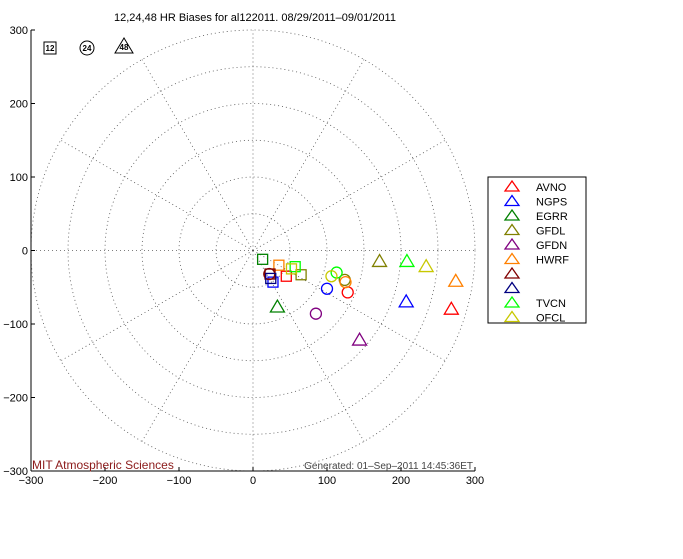  What do you see at coordinates (179, 481) in the screenshot?
I see `x-tick-label: −100` at bounding box center [179, 481].